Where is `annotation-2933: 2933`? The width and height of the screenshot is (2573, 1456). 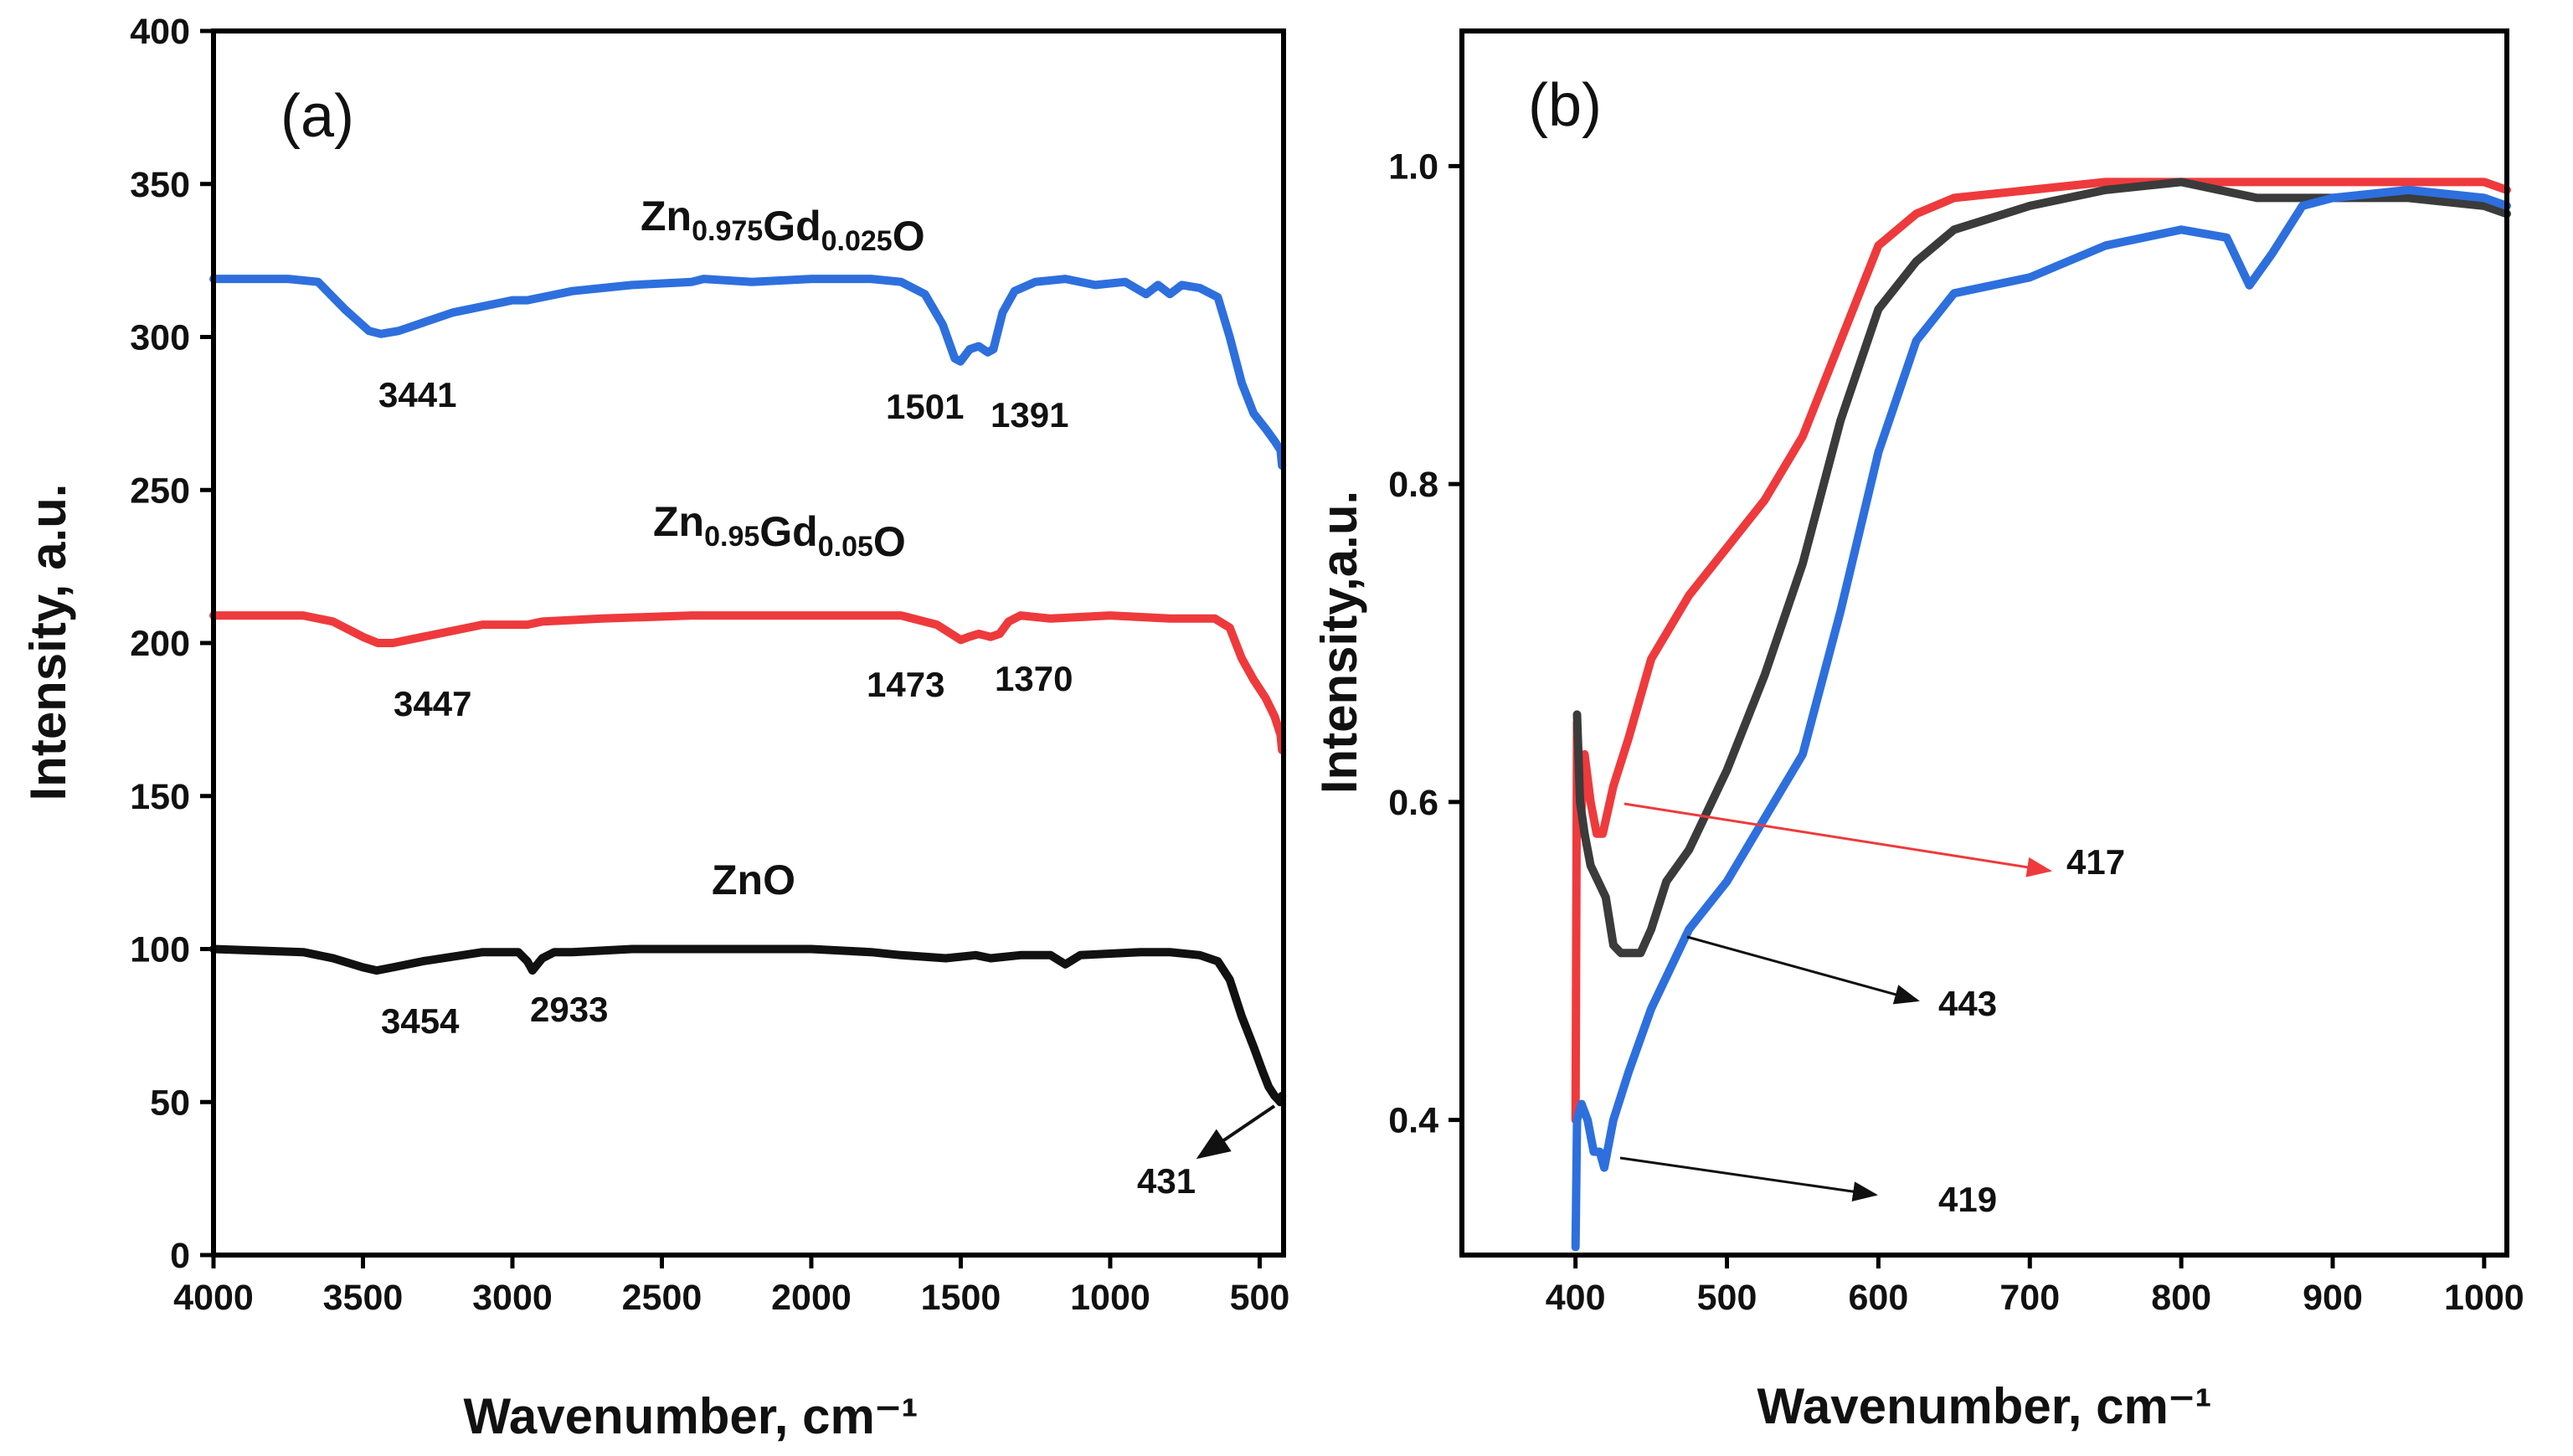
annotation-2933: 2933 is located at coordinates (569, 1009).